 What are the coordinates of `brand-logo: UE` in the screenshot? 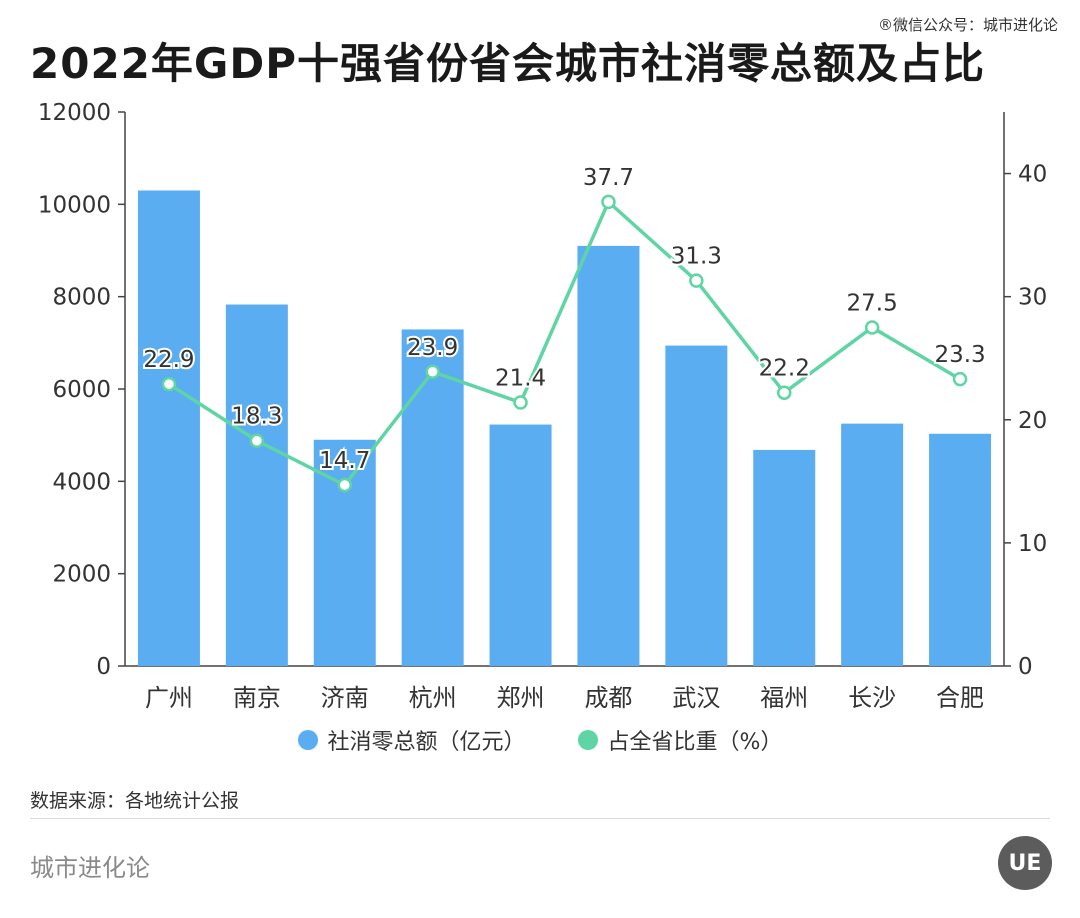 It's located at (1025, 863).